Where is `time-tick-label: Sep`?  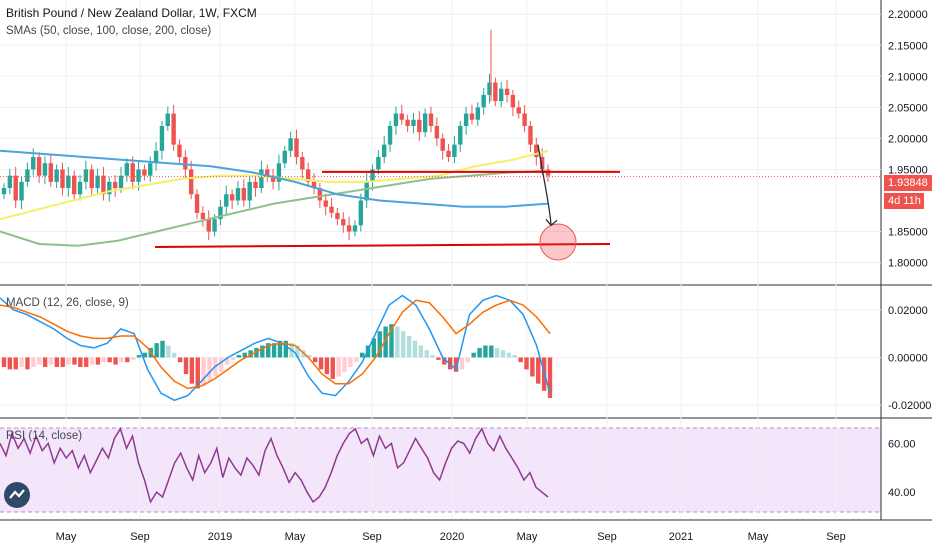
time-tick-label: Sep is located at coordinates (140, 537).